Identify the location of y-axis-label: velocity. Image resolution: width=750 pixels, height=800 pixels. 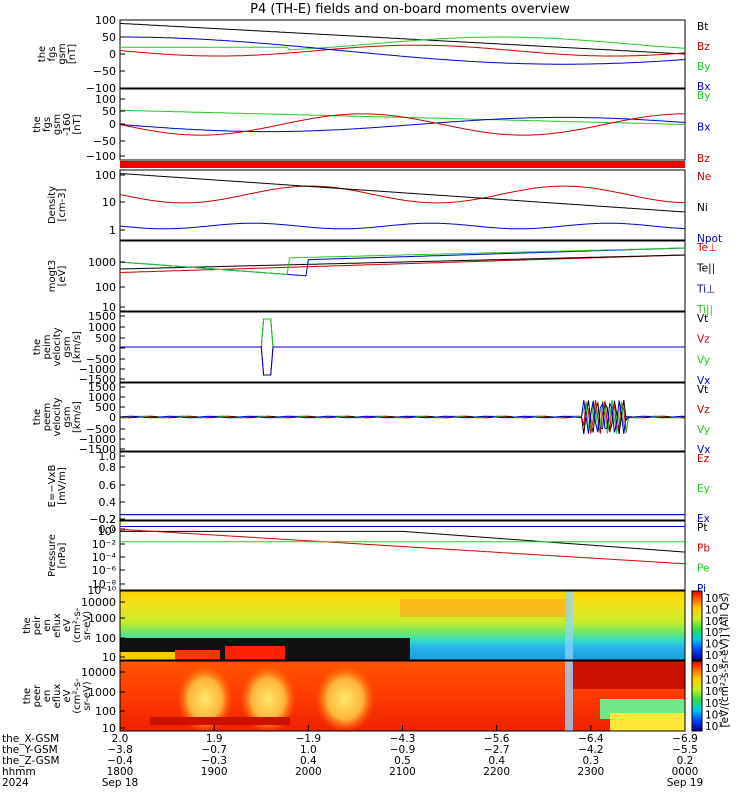
(57, 346).